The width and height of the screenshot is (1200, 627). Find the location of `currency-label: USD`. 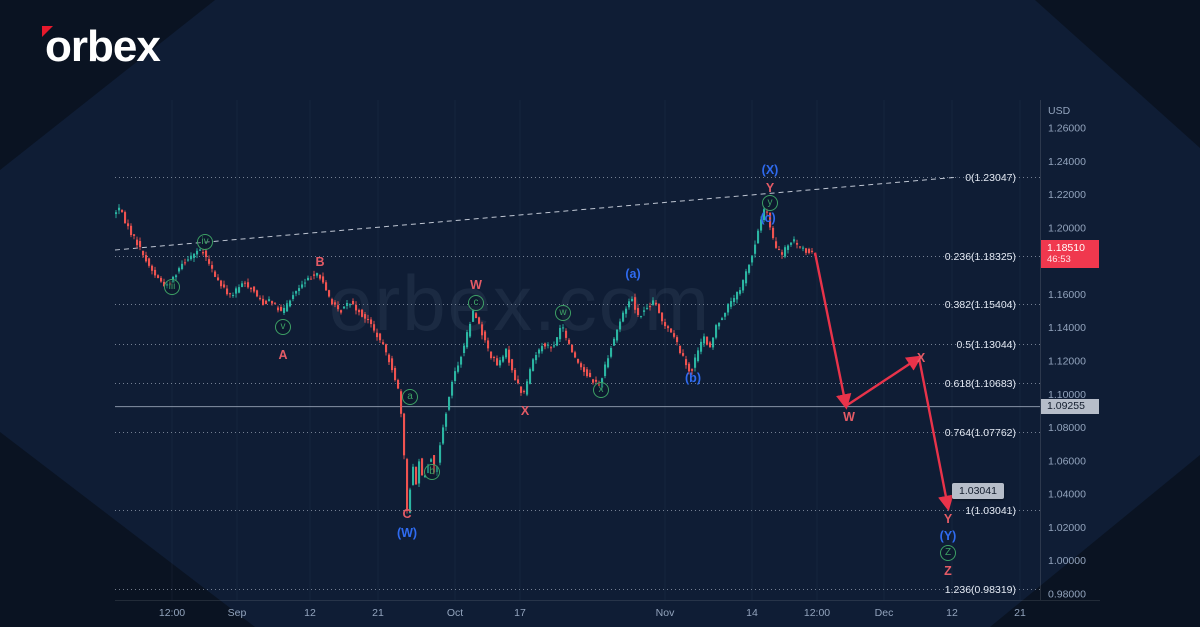

currency-label: USD is located at coordinates (1059, 111).